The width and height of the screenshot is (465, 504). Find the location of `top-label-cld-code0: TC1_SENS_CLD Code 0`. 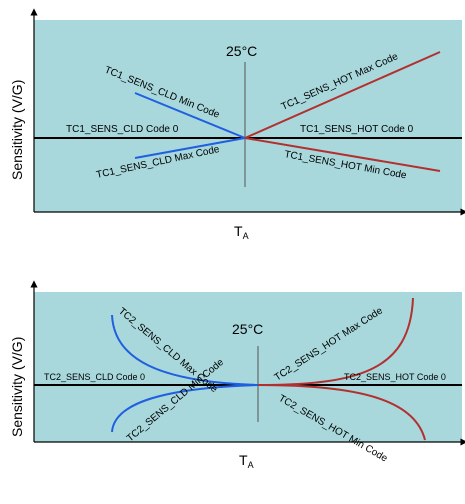

top-label-cld-code0: TC1_SENS_CLD Code 0 is located at coordinates (122, 129).